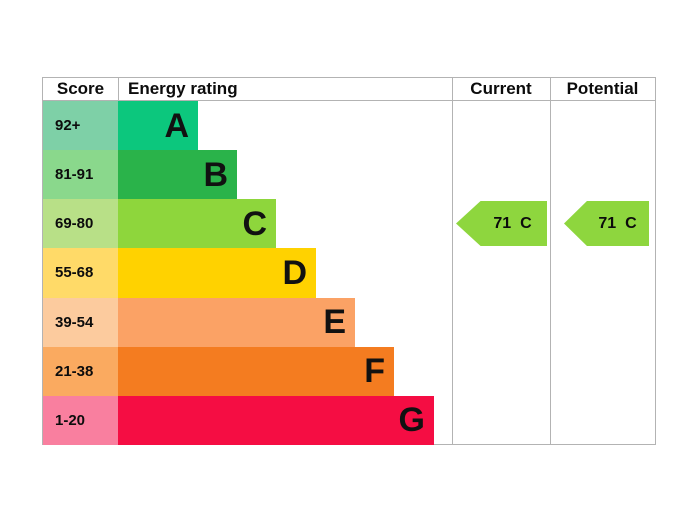 This screenshot has width=700, height=525. What do you see at coordinates (80, 420) in the screenshot?
I see `band-score: 1-20` at bounding box center [80, 420].